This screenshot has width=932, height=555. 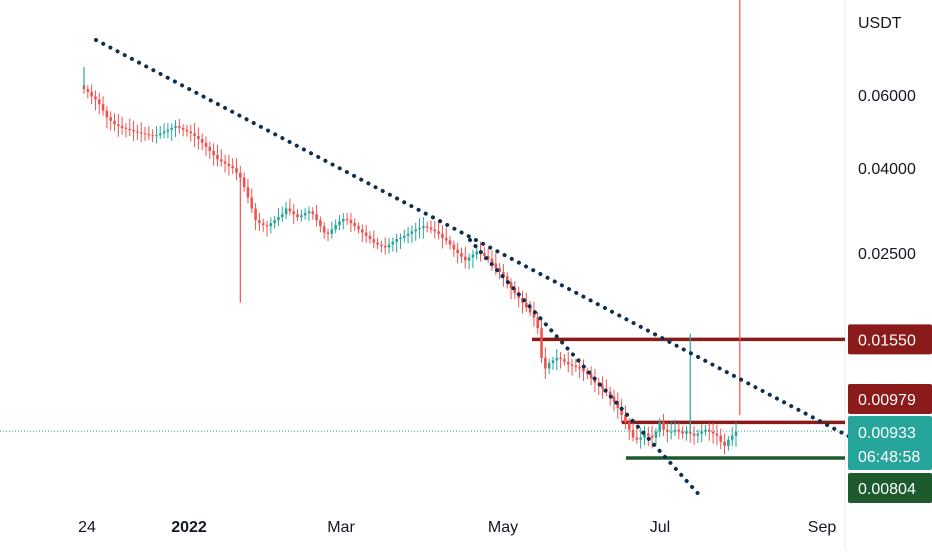 I want to click on price-tag-0-01550: 0.01550, so click(x=890, y=339).